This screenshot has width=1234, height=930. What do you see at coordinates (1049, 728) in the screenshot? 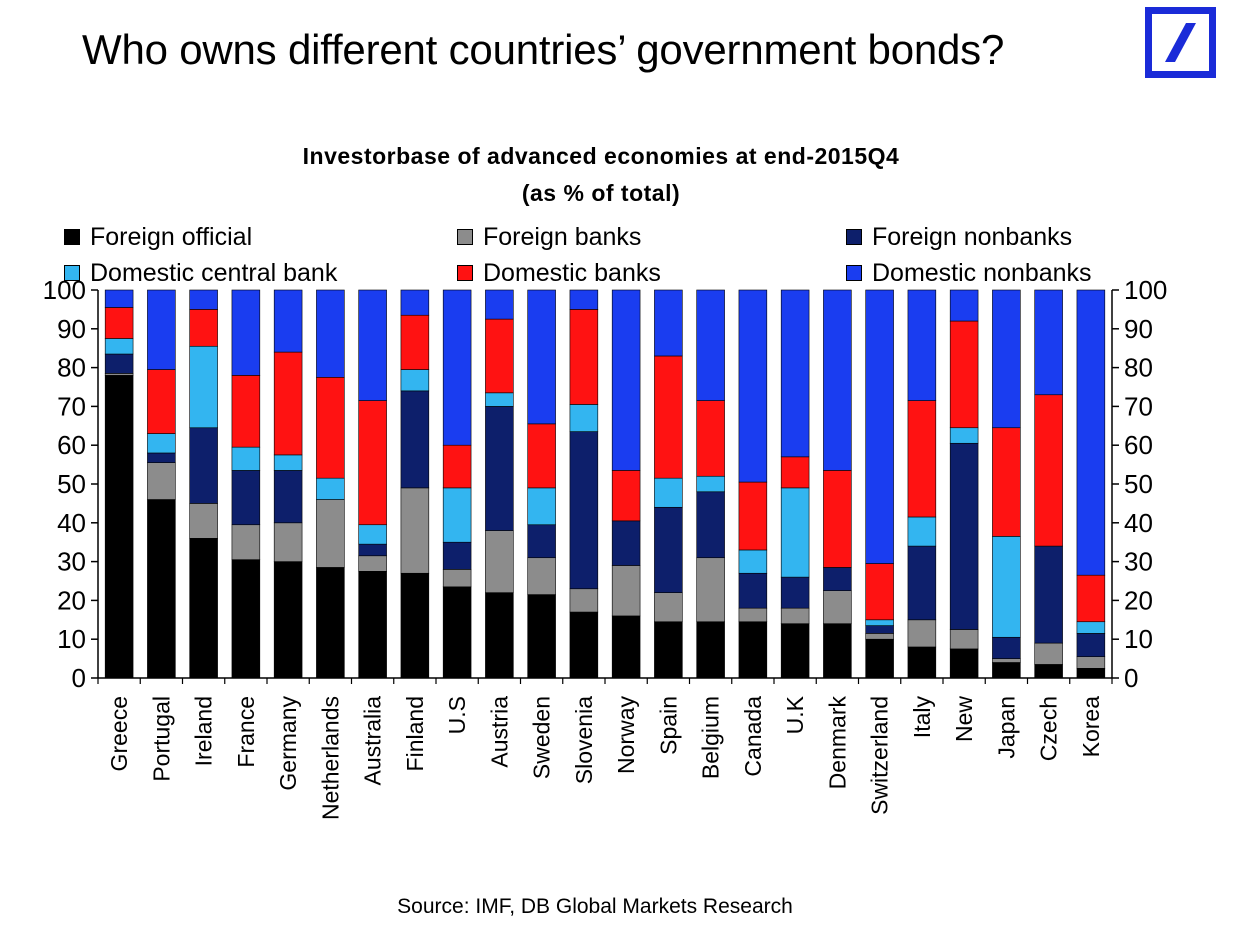
I see `x-tick-label: Czech` at bounding box center [1049, 728].